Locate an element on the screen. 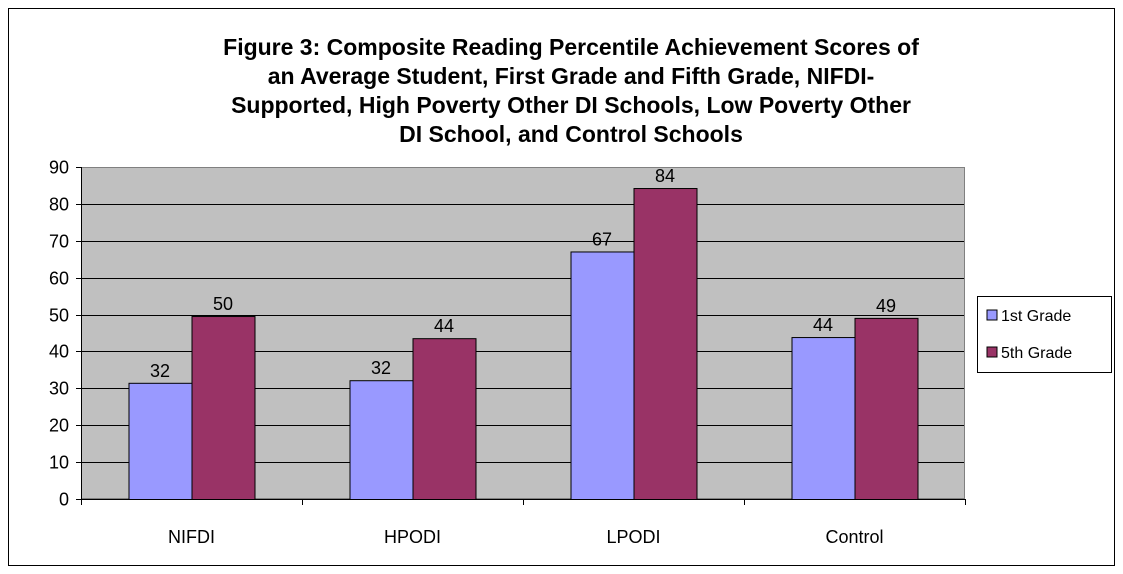 This screenshot has width=1123, height=574. y-tick-label-30: 30 is located at coordinates (59, 389).